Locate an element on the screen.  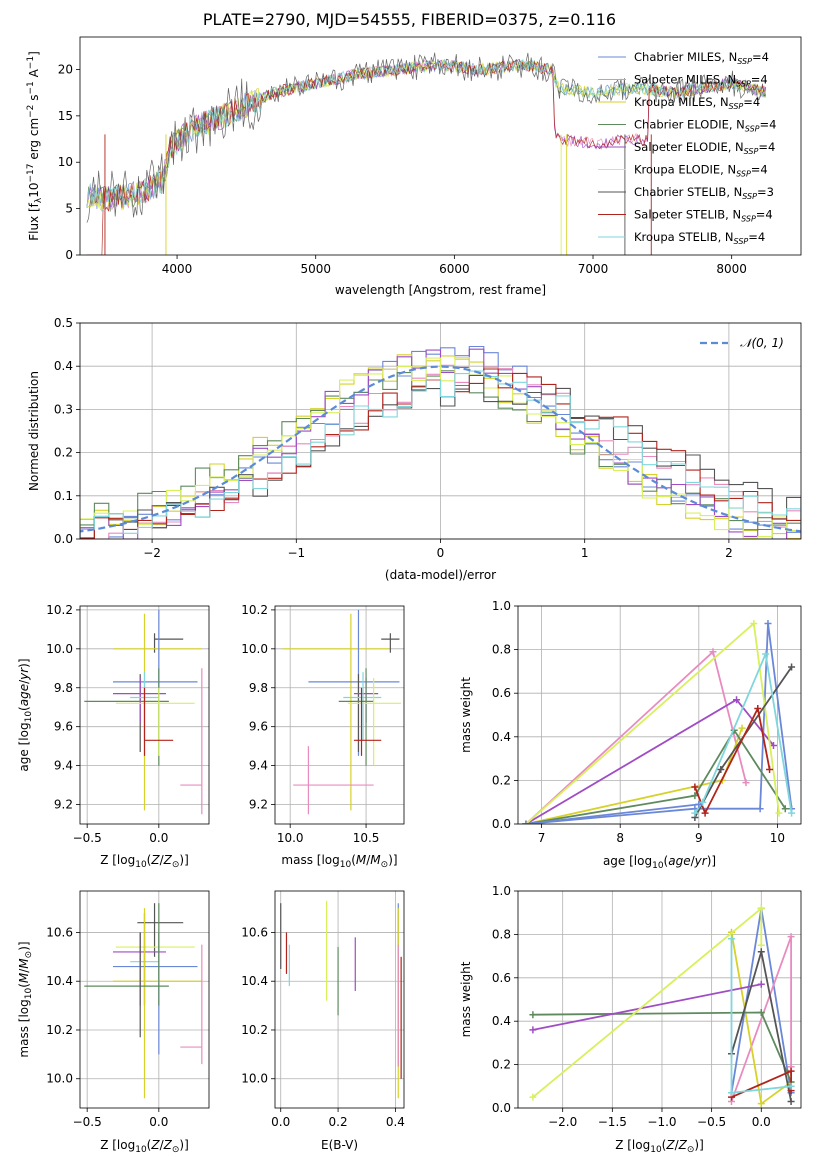
weight-marker-miles_kroupa is located at coordinates (761, 1104).